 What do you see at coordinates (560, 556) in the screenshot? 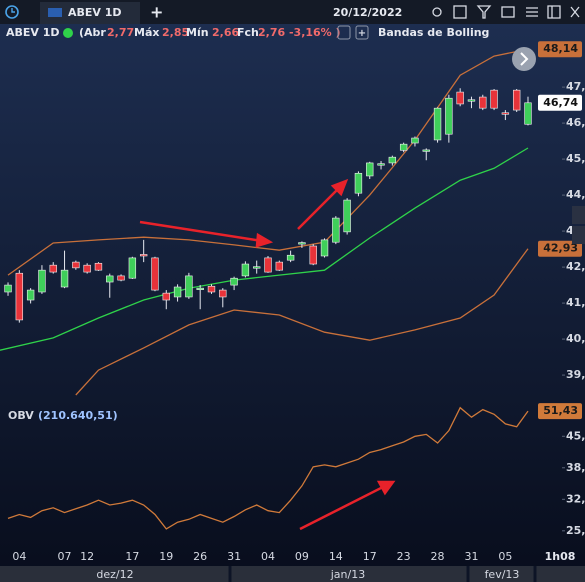
I see `interval: 1h08` at bounding box center [560, 556].